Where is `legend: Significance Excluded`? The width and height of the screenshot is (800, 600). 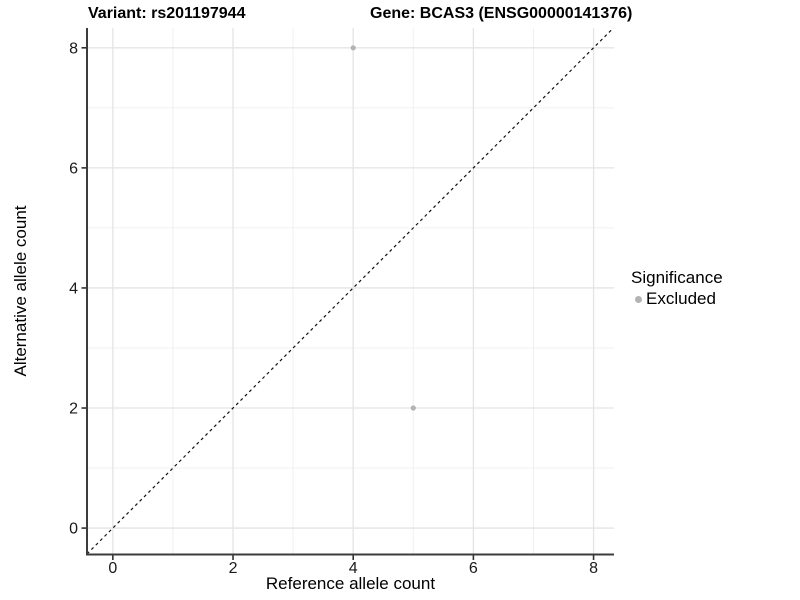 legend: Significance Excluded is located at coordinates (677, 288).